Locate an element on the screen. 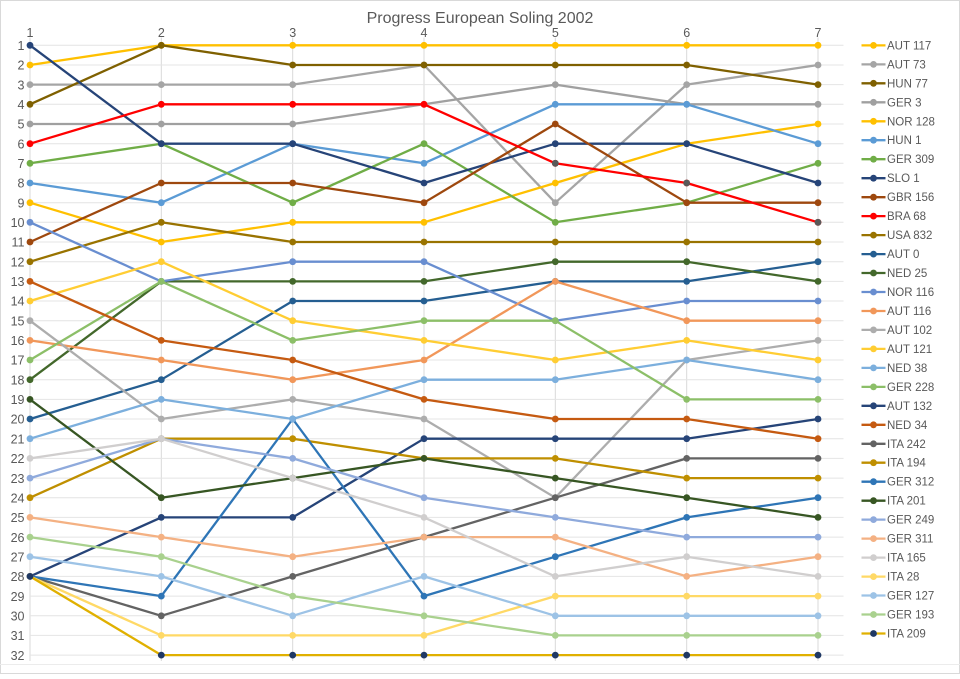 The width and height of the screenshot is (960, 679). svg-text: 8 is located at coordinates (21, 184).